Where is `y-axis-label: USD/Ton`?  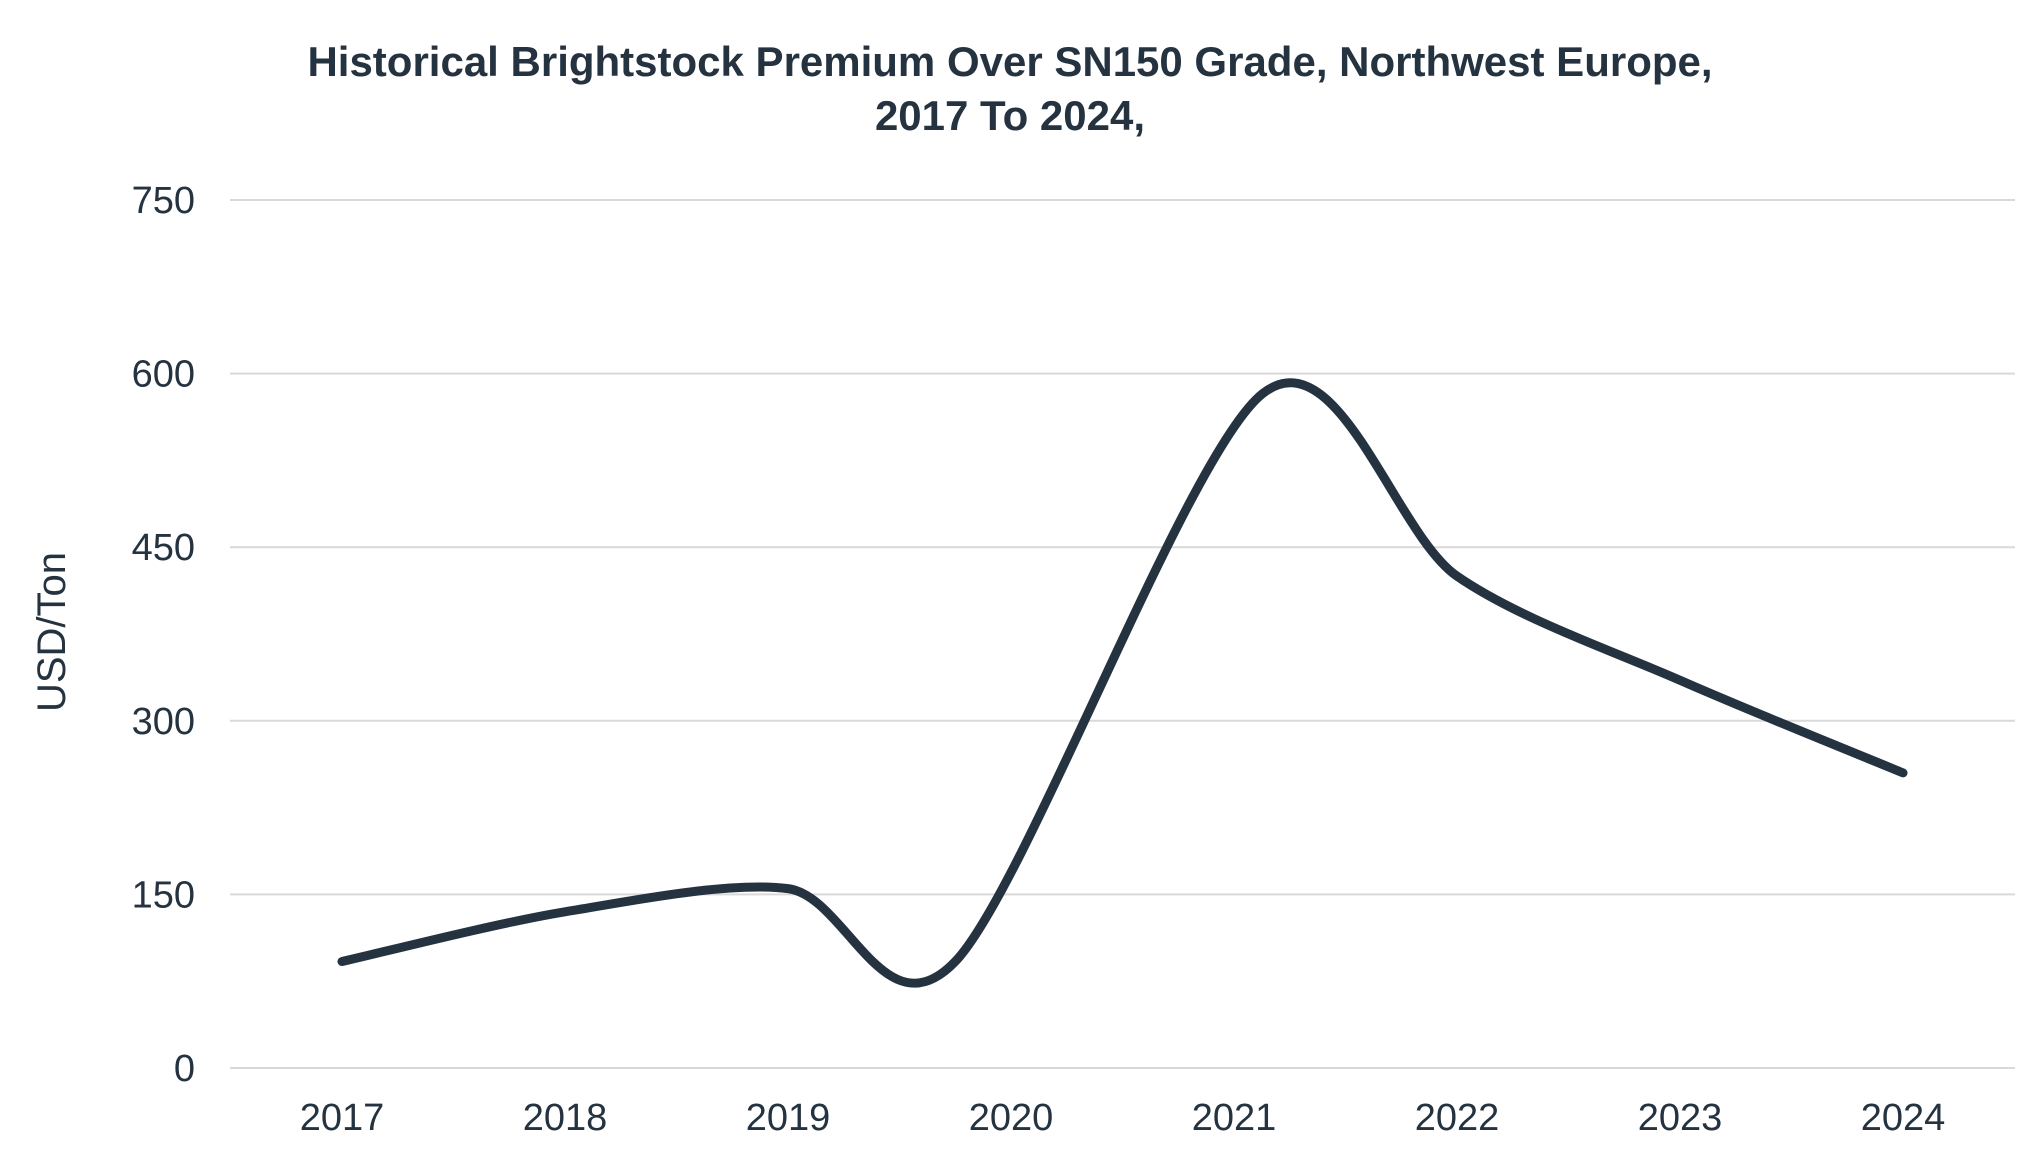 y-axis-label: USD/Ton is located at coordinates (52, 632).